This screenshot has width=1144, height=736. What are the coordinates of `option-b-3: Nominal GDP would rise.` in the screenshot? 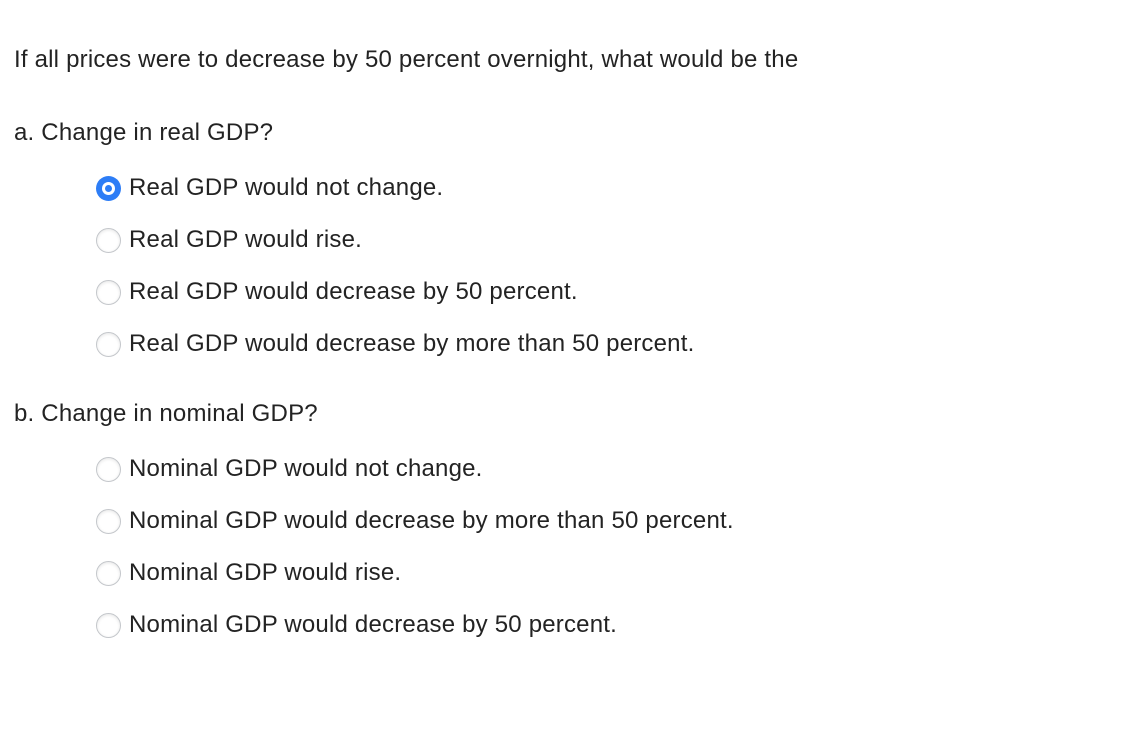 It's located at (610, 573).